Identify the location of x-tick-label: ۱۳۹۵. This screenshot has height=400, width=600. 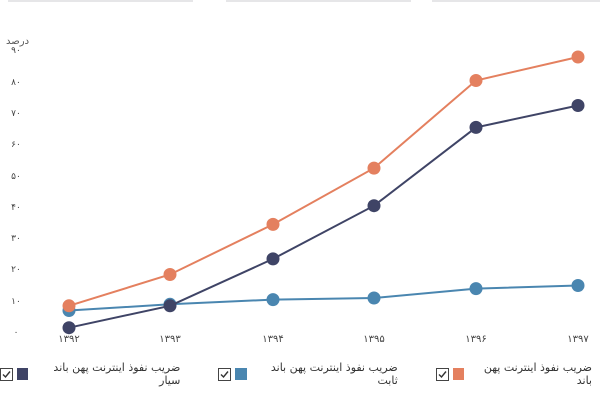
(374, 339).